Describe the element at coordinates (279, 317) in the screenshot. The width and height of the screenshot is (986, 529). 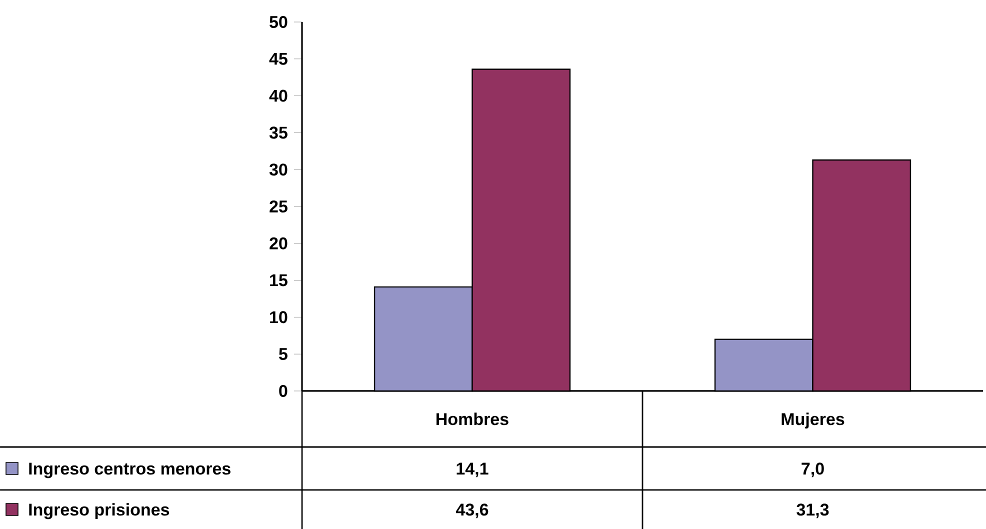
I see `y-tick-label: 10` at that location.